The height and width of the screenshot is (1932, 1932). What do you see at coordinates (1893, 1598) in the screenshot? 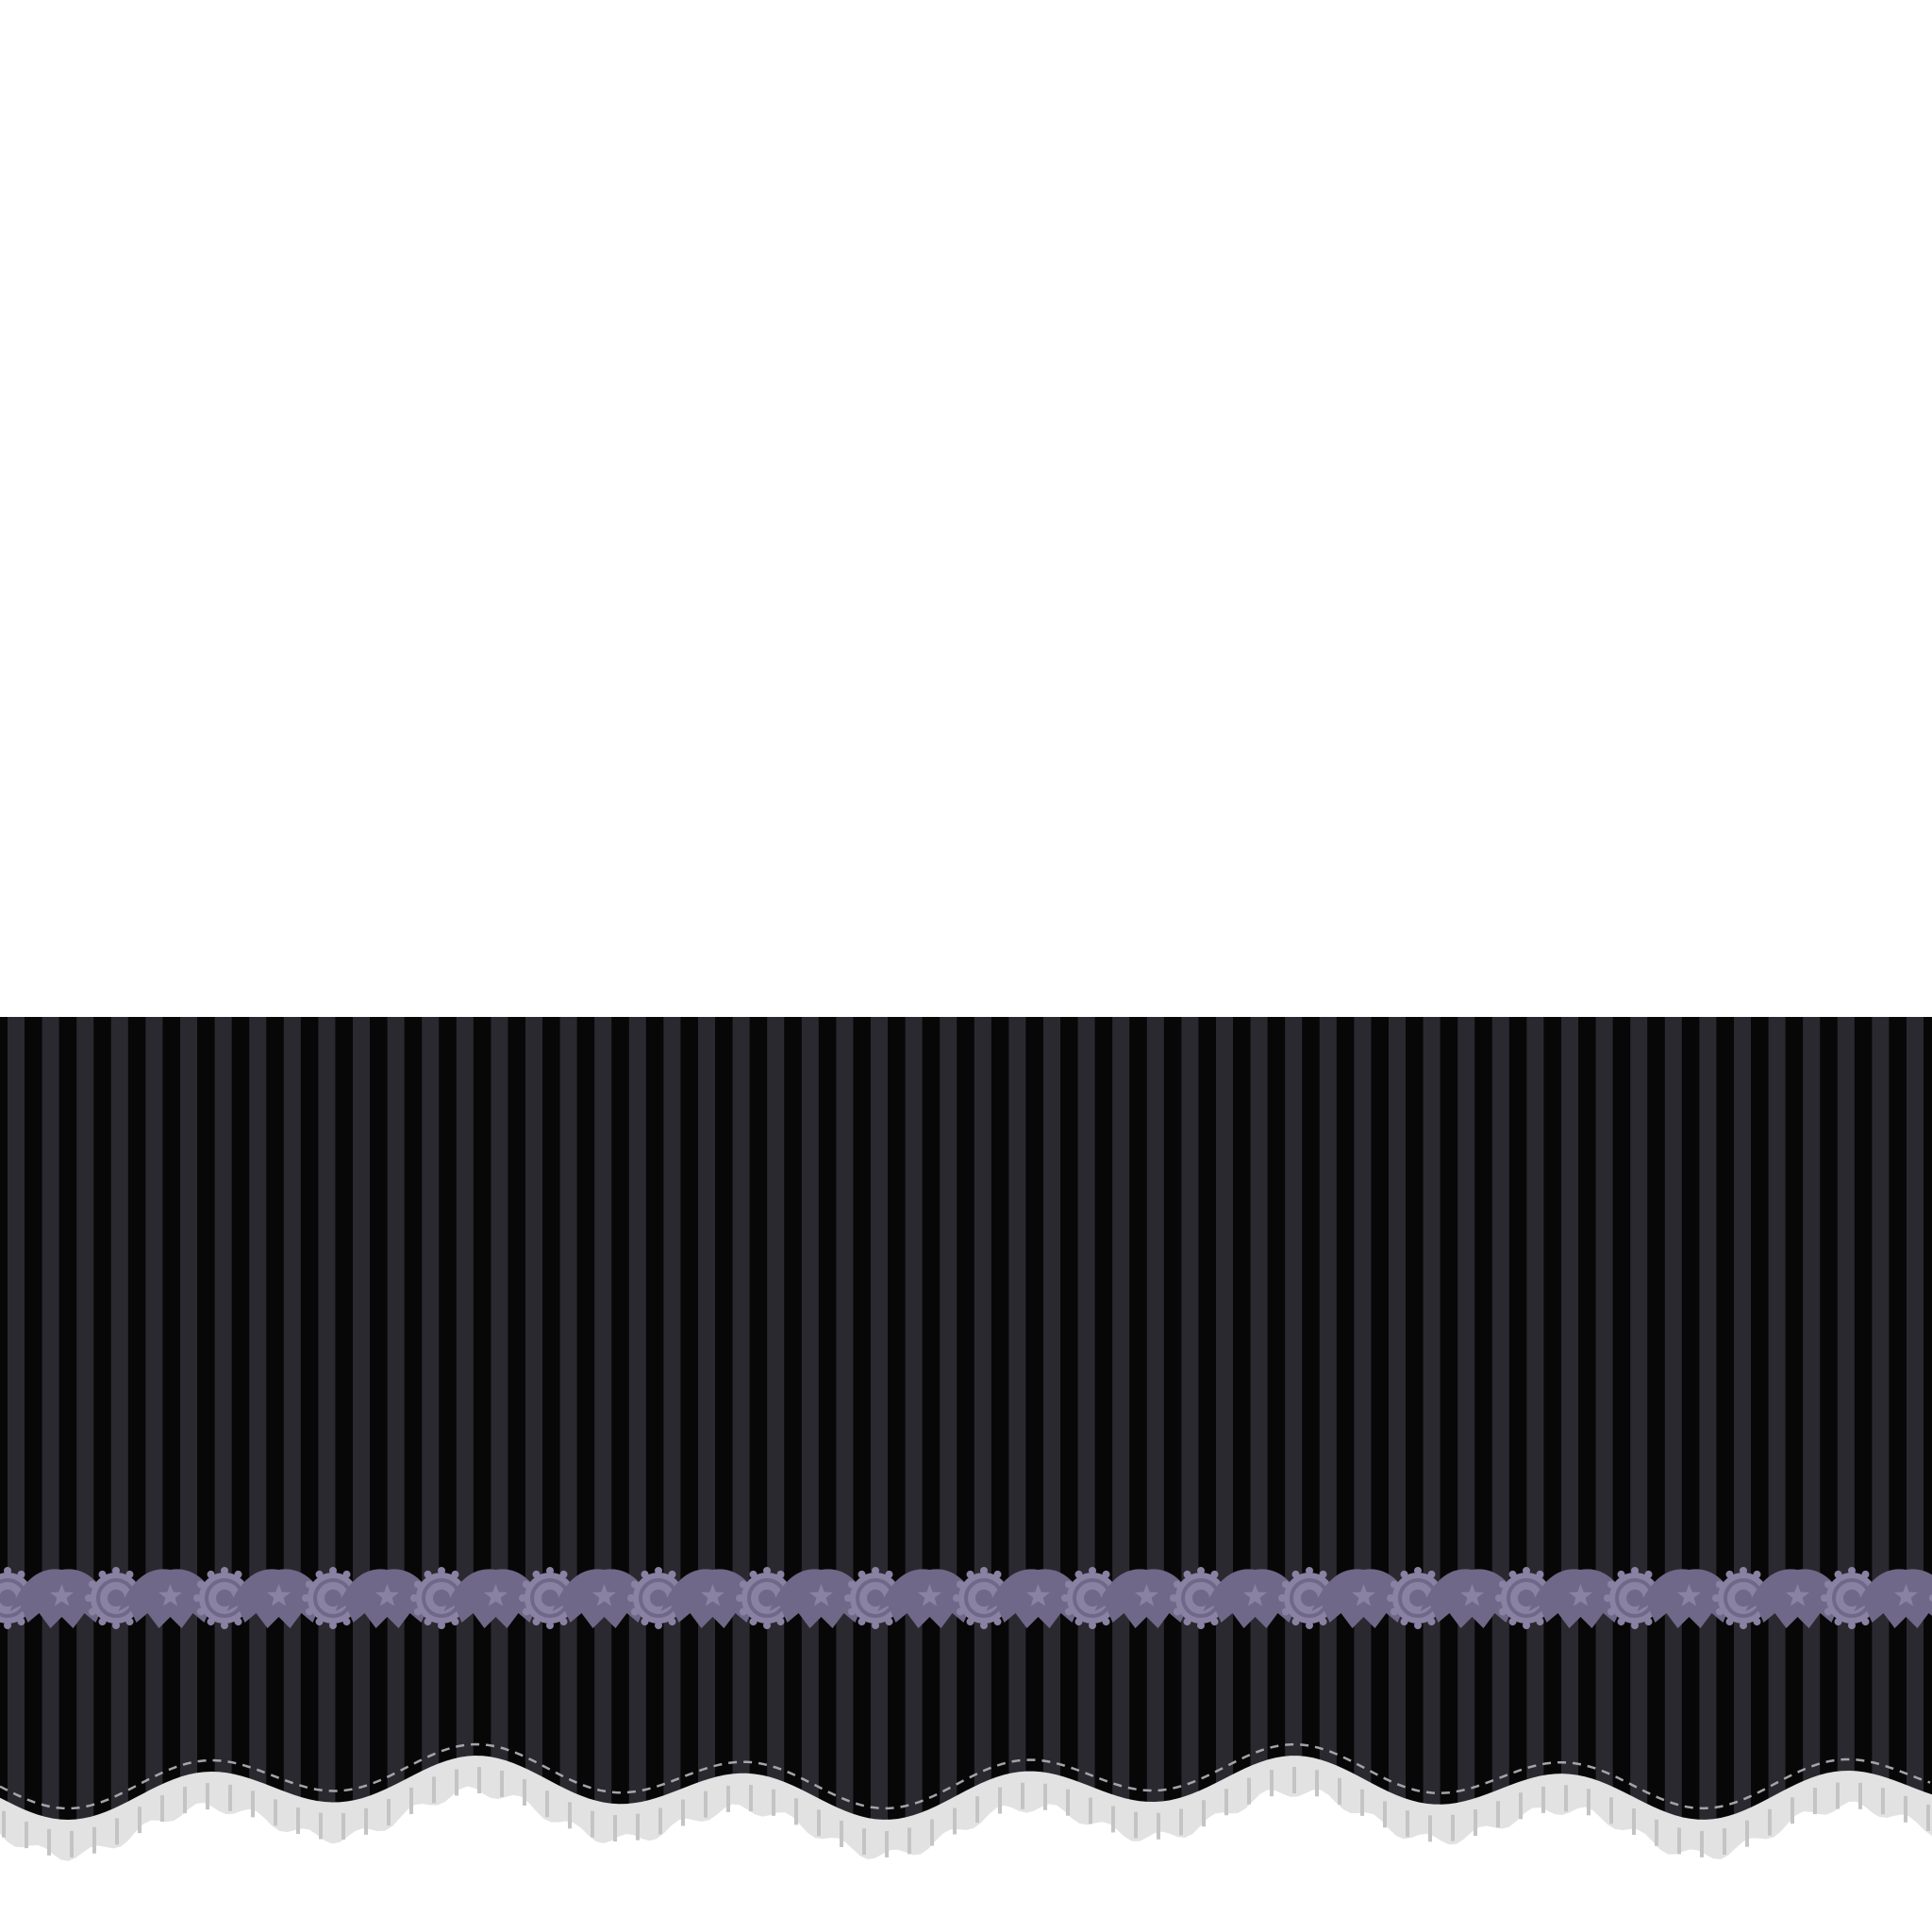
I see `bat-wing-shape` at bounding box center [1893, 1598].